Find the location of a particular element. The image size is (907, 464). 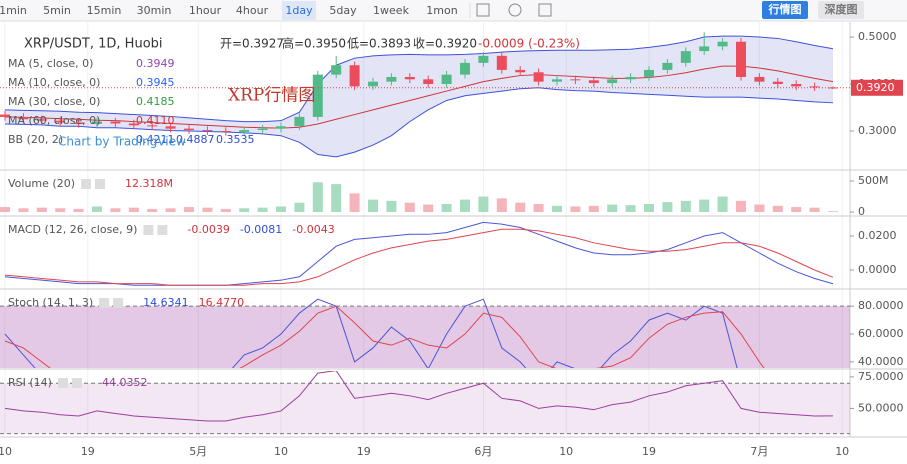

toolbar is located at coordinates (453, 10).